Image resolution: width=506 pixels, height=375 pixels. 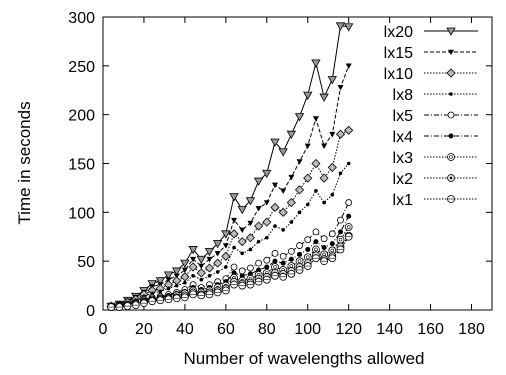 What do you see at coordinates (435, 116) in the screenshot?
I see `legend-item: lx5` at bounding box center [435, 116].